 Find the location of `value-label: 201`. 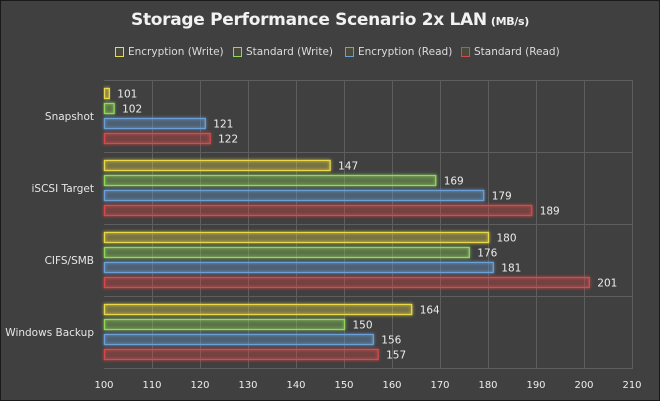

value-label: 201 is located at coordinates (607, 284).